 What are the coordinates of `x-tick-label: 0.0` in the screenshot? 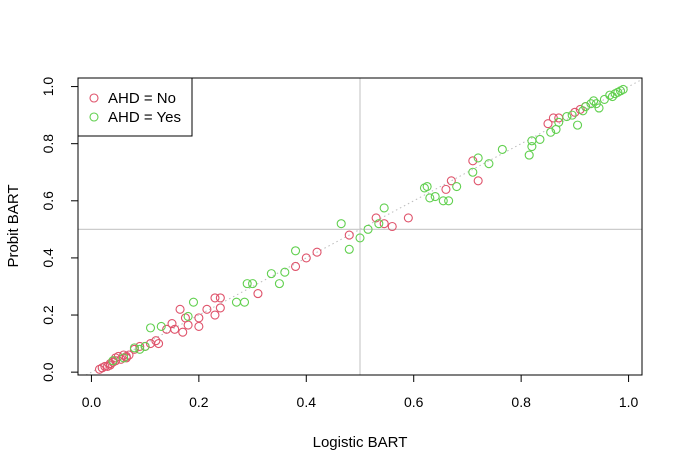 It's located at (92, 402).